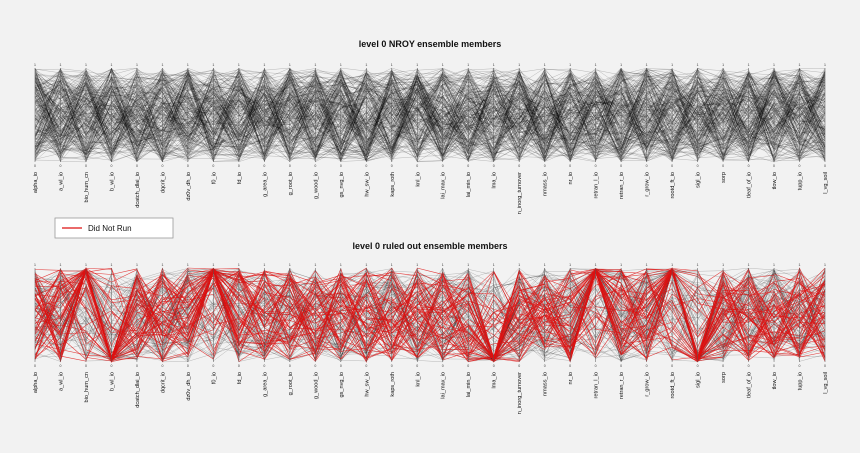  What do you see at coordinates (163, 382) in the screenshot?
I see `axis-label-dqcrit_io: dqcrit_io` at bounding box center [163, 382].